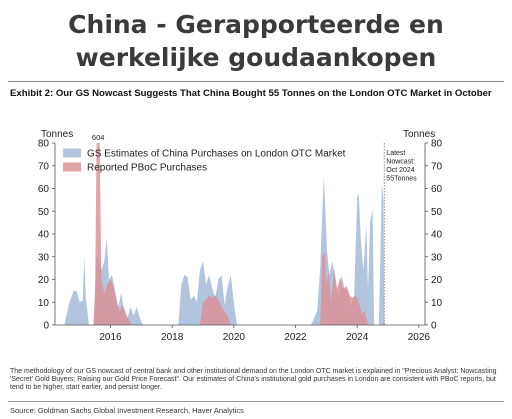 This screenshot has height=419, width=512. What do you see at coordinates (357, 337) in the screenshot?
I see `x-tick-label: 2024` at bounding box center [357, 337].